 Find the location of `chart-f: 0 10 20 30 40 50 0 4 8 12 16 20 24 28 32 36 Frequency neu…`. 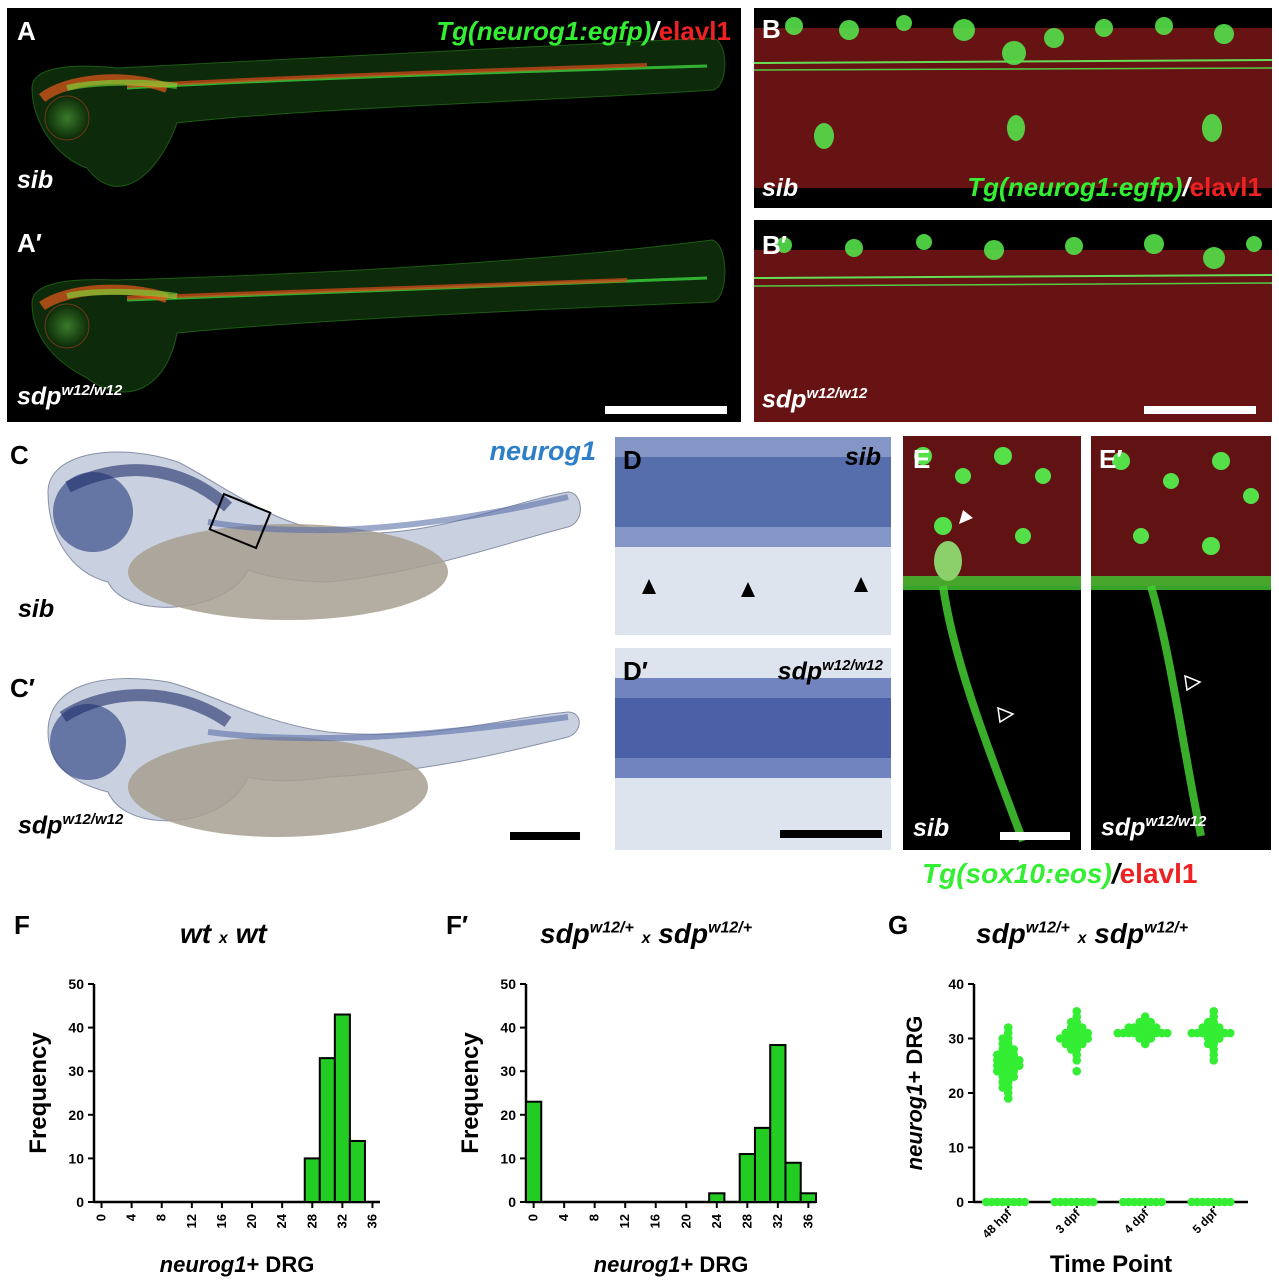

chart-f: 0 10 20 30 40 50 0 4 8 12 16 20 24 28 32 36 Frequency neu… is located at coordinates (202, 1126).